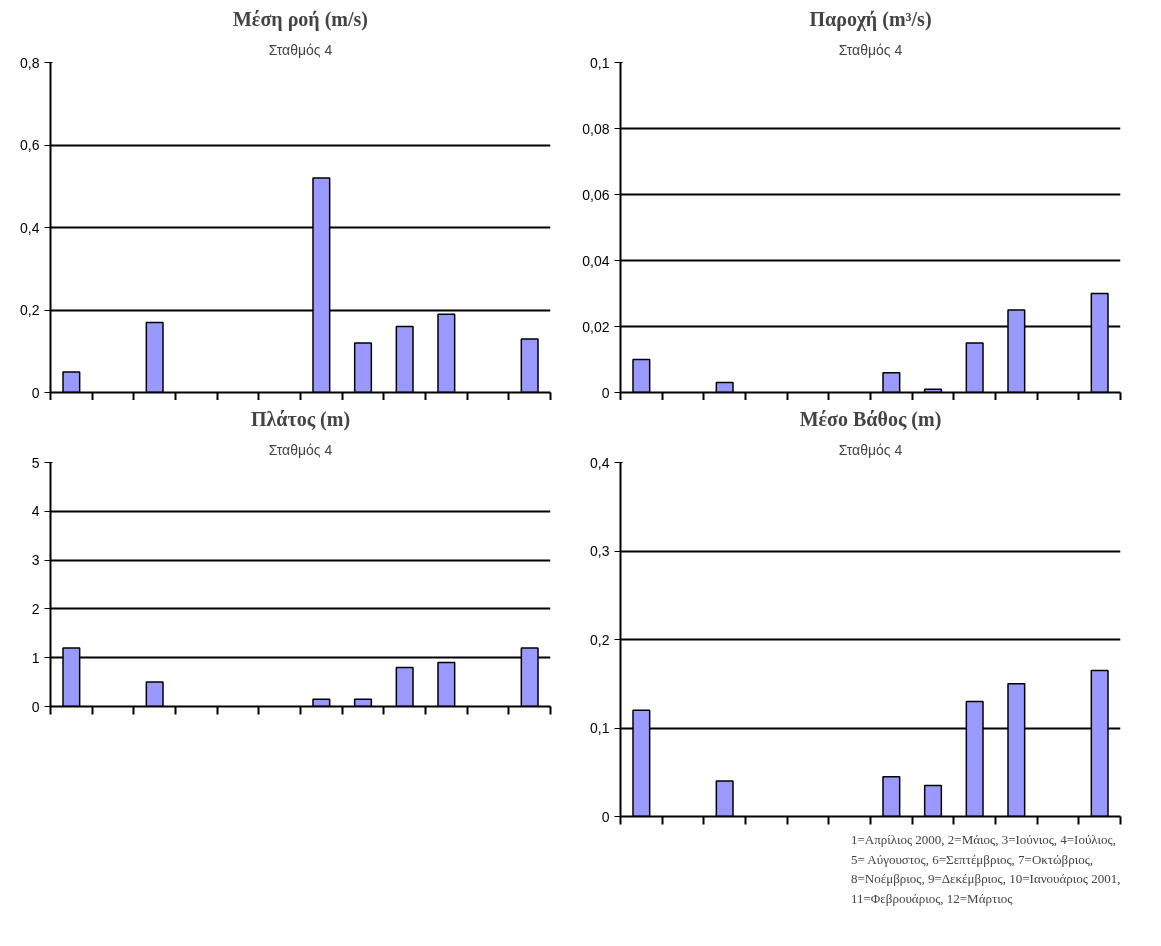 The image size is (1161, 946). I want to click on y-tick-label: 0,02, so click(596, 326).